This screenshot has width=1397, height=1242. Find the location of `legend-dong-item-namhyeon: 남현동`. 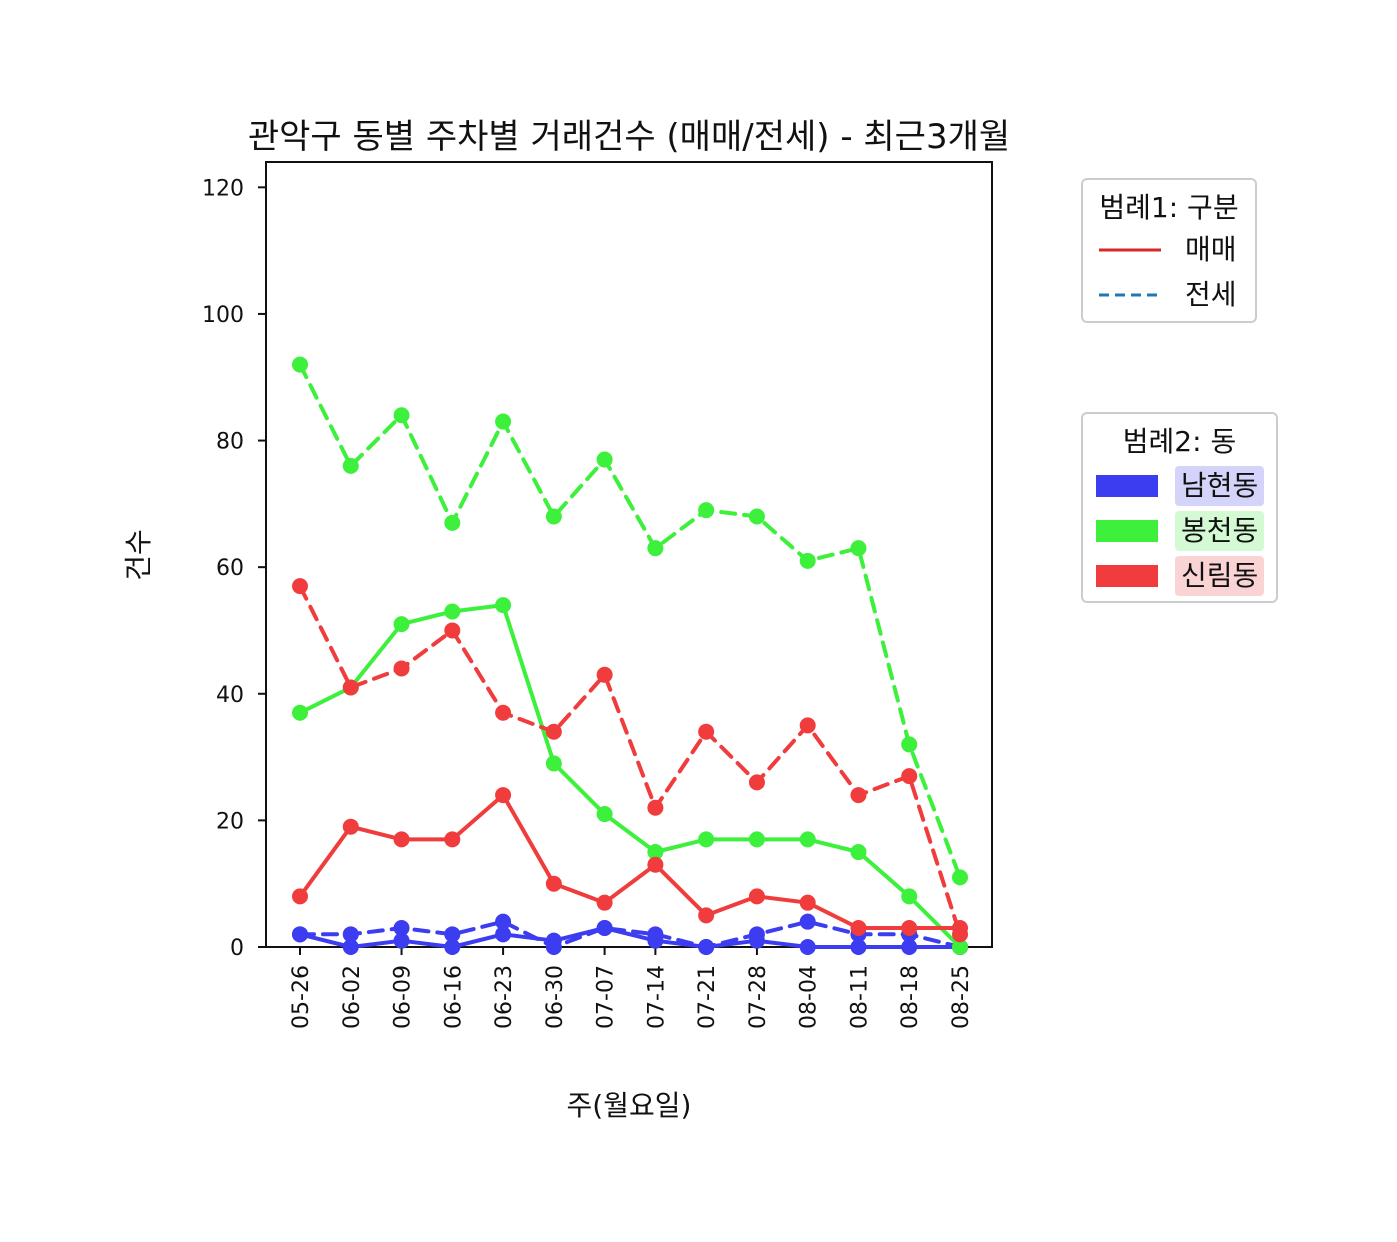

legend-dong-item-namhyeon: 남현동 is located at coordinates (1179, 486).